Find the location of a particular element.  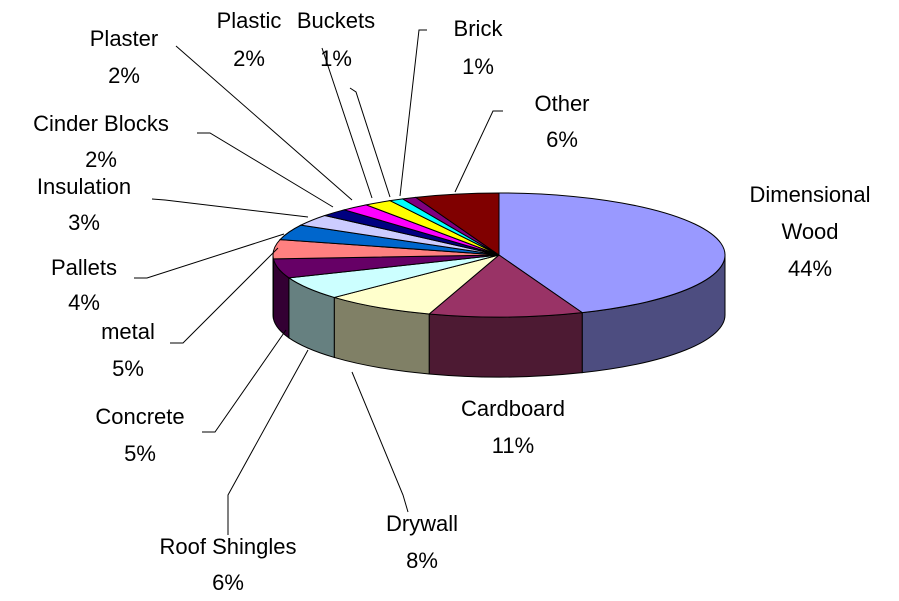

slice-value-label: 11% is located at coordinates (513, 445).